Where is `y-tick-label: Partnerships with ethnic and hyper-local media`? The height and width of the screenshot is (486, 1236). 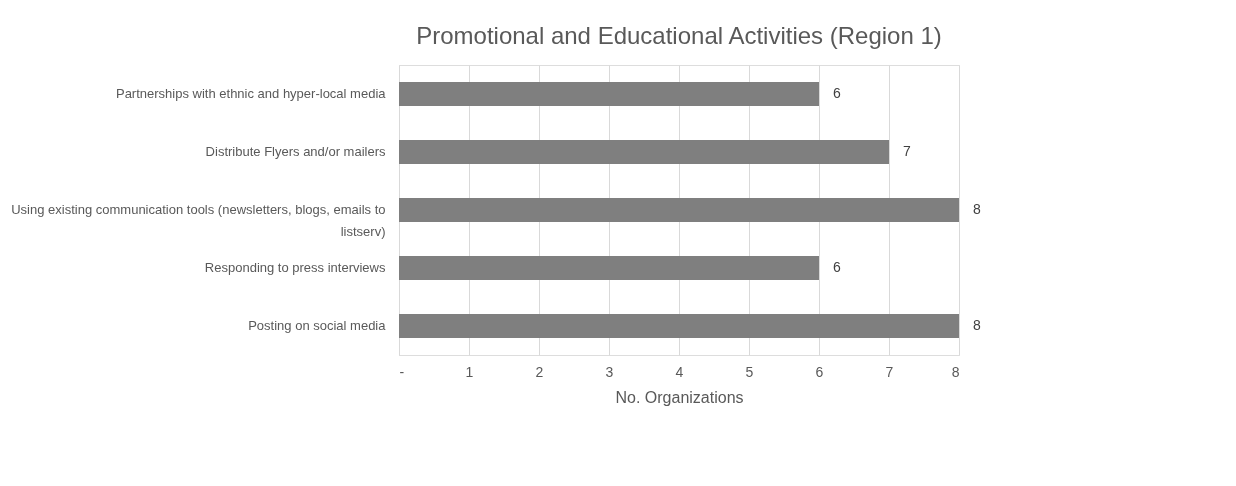
y-tick-label: Partnerships with ethnic and hyper-local media is located at coordinates (251, 93).